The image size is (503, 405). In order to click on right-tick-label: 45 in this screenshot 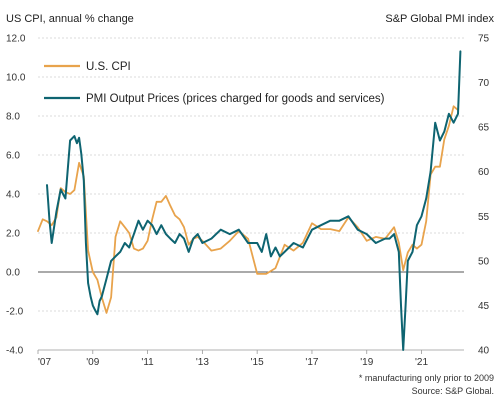, I will do `click(484, 306)`.